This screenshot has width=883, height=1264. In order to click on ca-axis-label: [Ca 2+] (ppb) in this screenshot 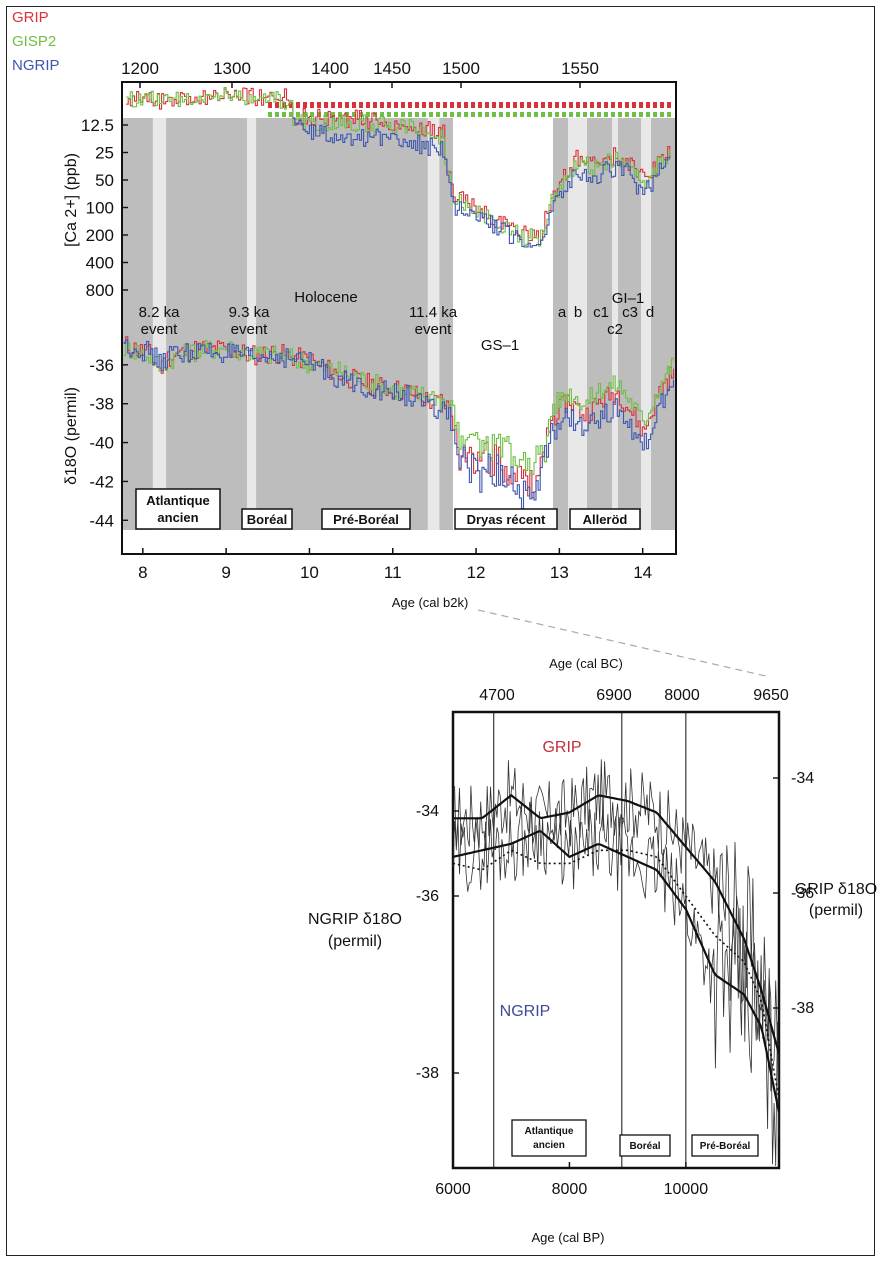, I will do `click(71, 200)`.